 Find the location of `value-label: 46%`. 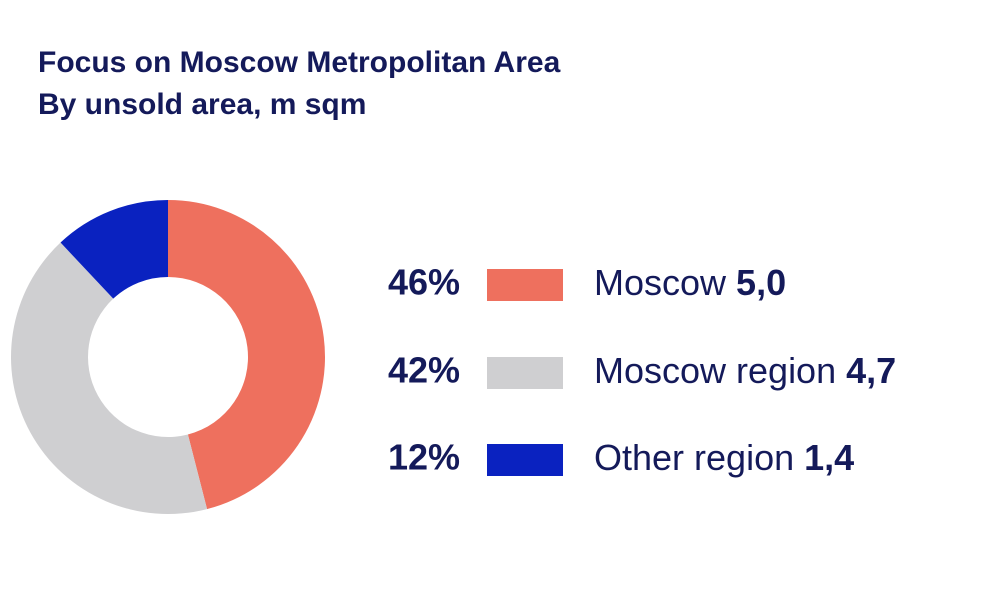

value-label: 46% is located at coordinates (424, 282).